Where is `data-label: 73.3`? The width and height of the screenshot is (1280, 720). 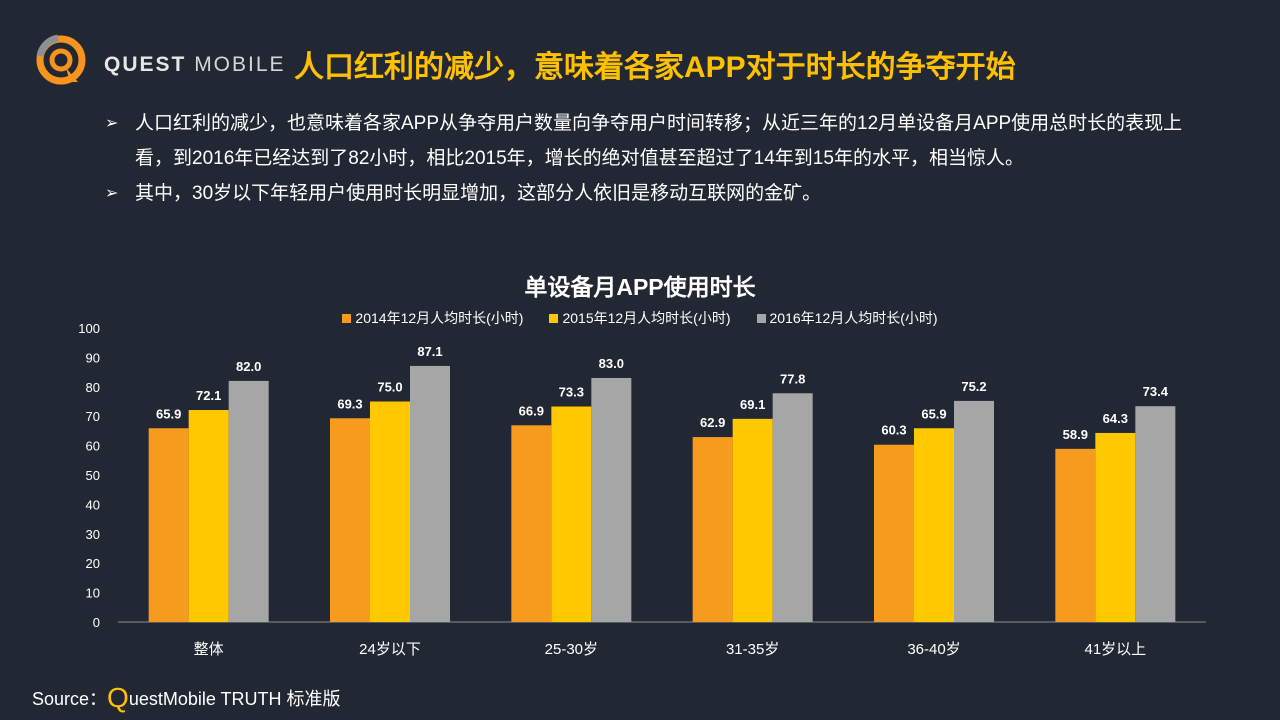 data-label: 73.3 is located at coordinates (571, 391).